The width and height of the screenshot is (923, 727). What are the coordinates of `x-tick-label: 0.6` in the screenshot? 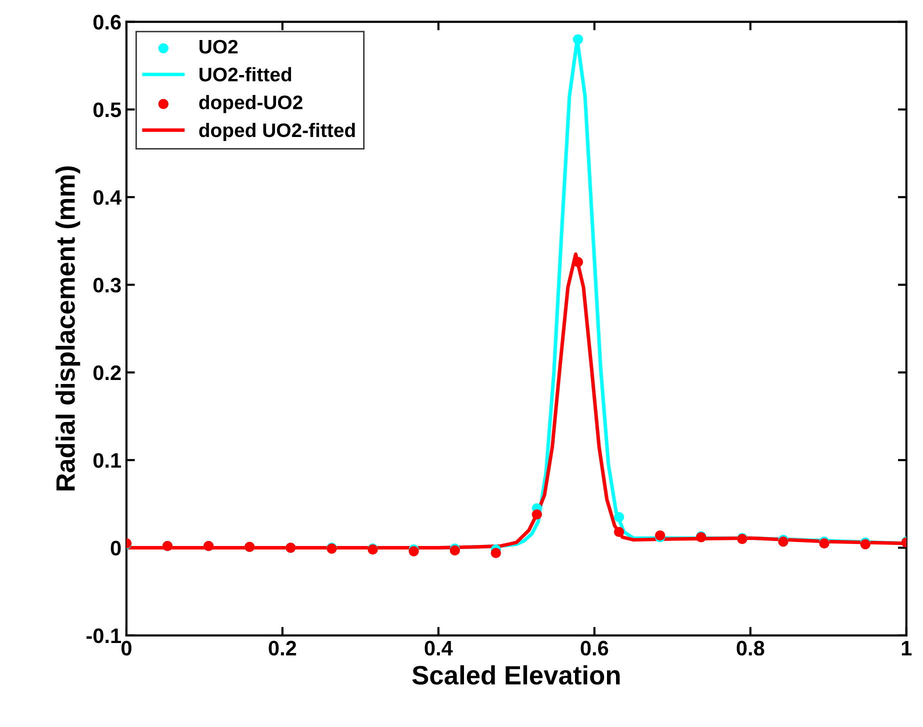 It's located at (594, 648).